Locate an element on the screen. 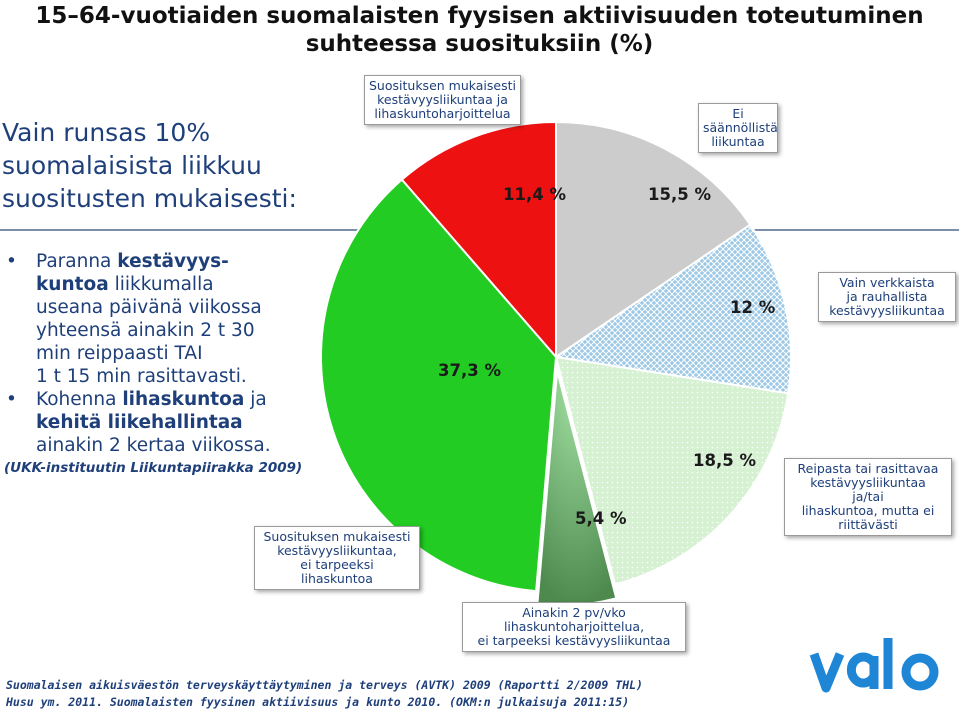  callout-red-line1: Suosituksen mukaisesti is located at coordinates (442, 85).